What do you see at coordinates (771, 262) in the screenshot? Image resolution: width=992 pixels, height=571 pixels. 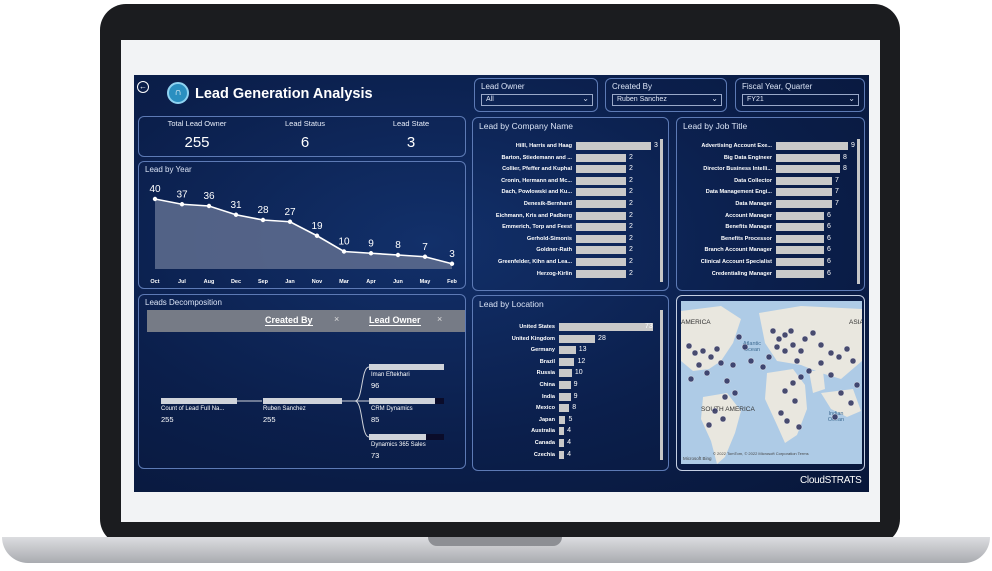 I see `bar-row: Clinical Account Specialist 6` at bounding box center [771, 262].